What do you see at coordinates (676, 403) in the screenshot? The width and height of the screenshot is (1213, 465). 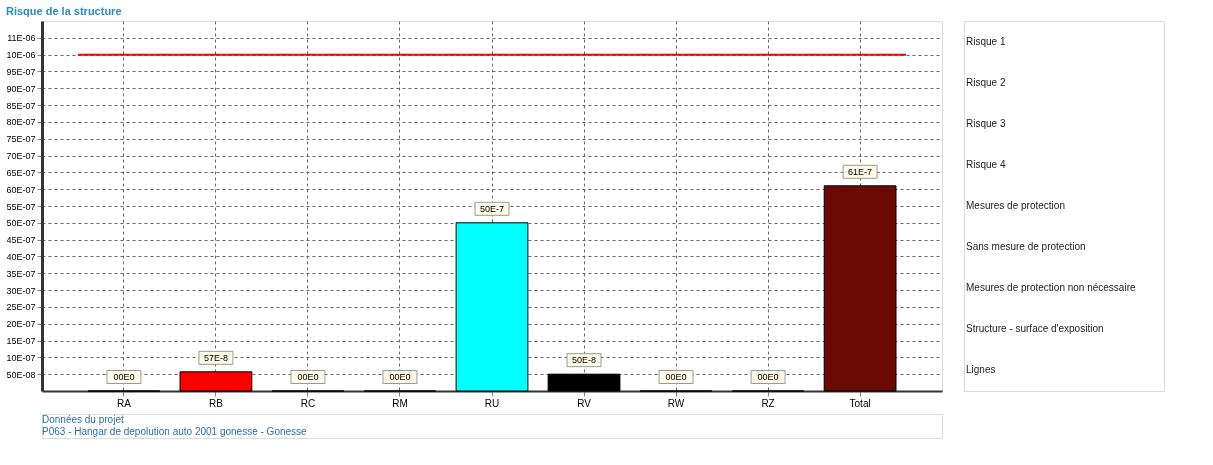 I see `x-tick-label: RW` at bounding box center [676, 403].